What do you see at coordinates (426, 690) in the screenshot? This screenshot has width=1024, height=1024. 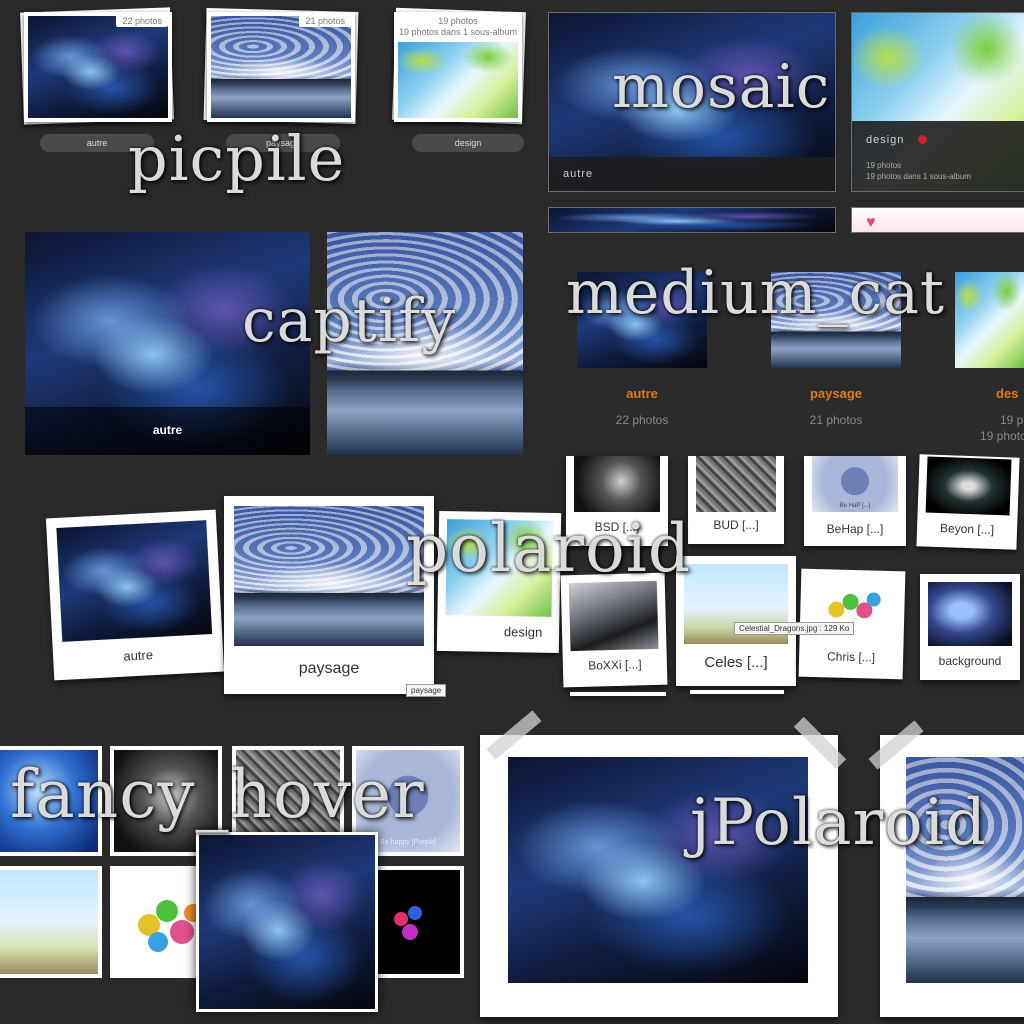 I see `polaroid-tooltip-paysage: paysage` at bounding box center [426, 690].